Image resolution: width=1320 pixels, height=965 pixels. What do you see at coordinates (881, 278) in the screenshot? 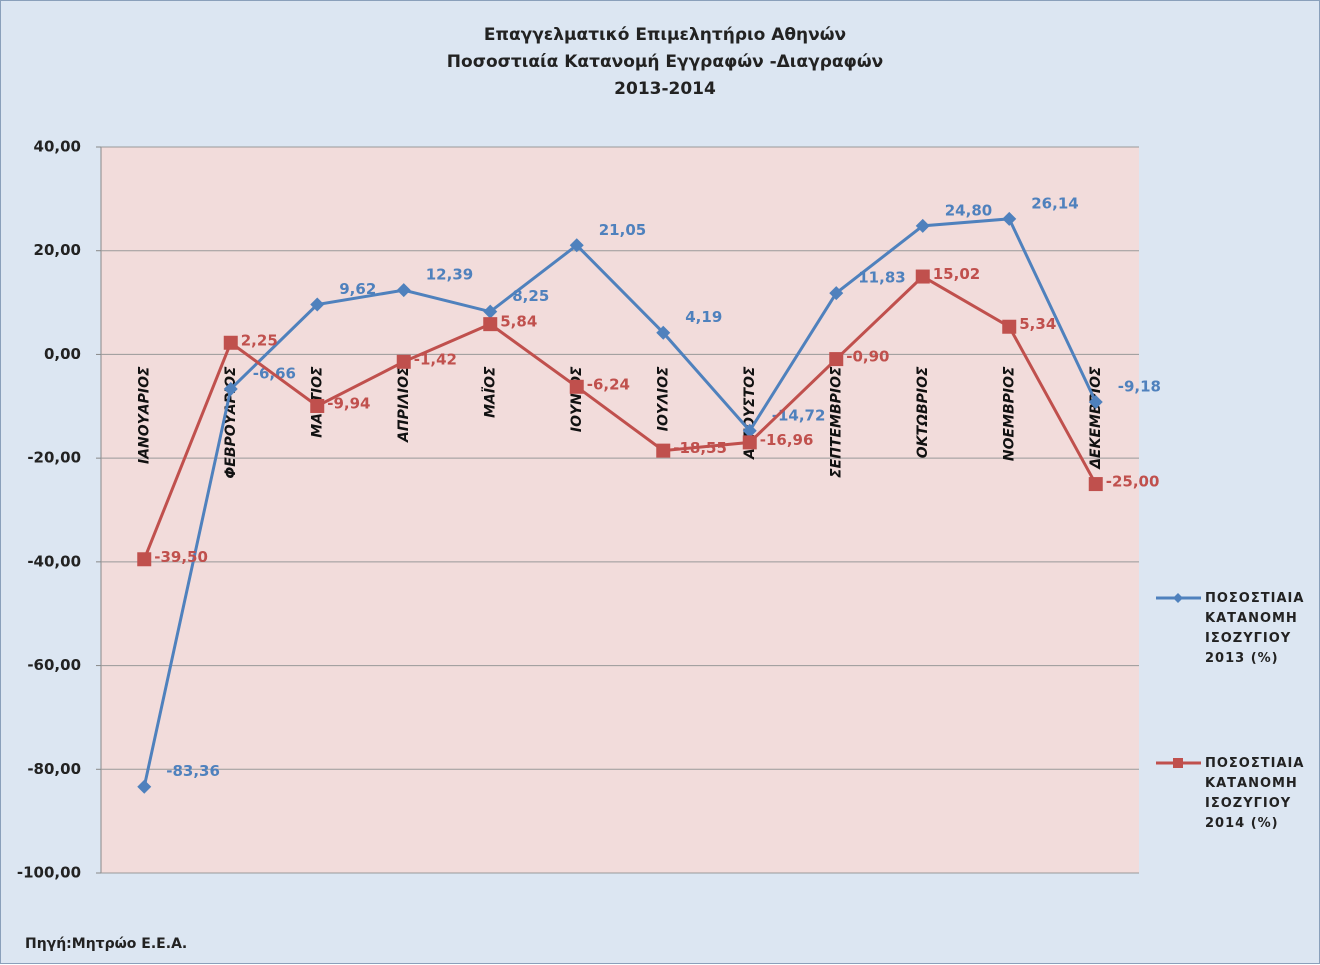
I see `data-label: 11,83` at bounding box center [881, 278].